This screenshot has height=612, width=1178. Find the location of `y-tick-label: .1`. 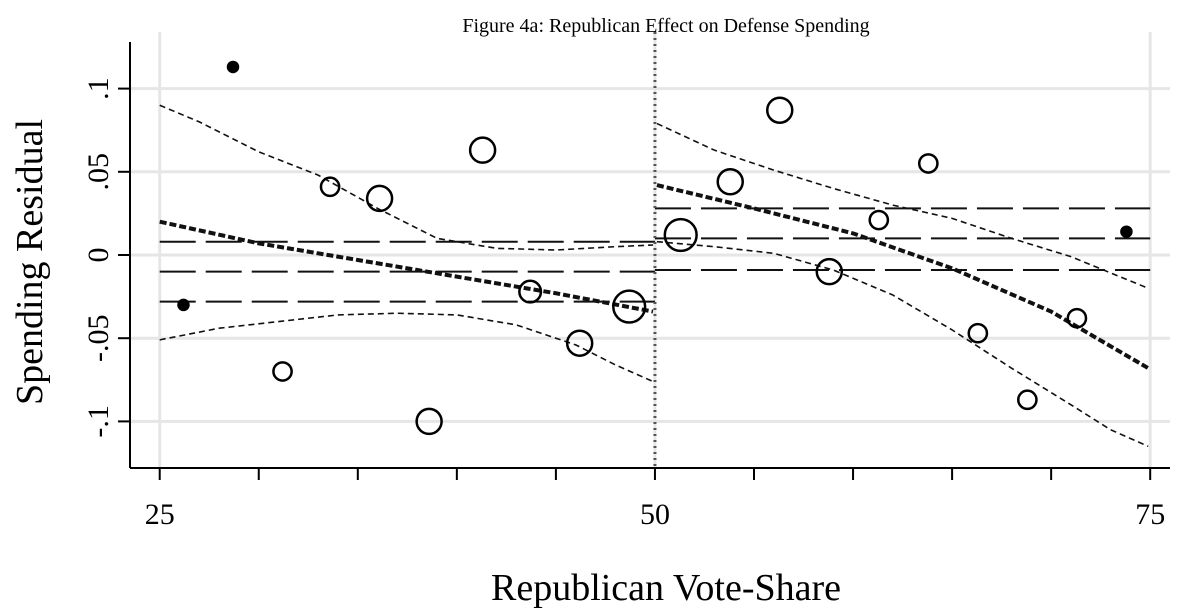

y-tick-label: .1 is located at coordinates (98, 88).